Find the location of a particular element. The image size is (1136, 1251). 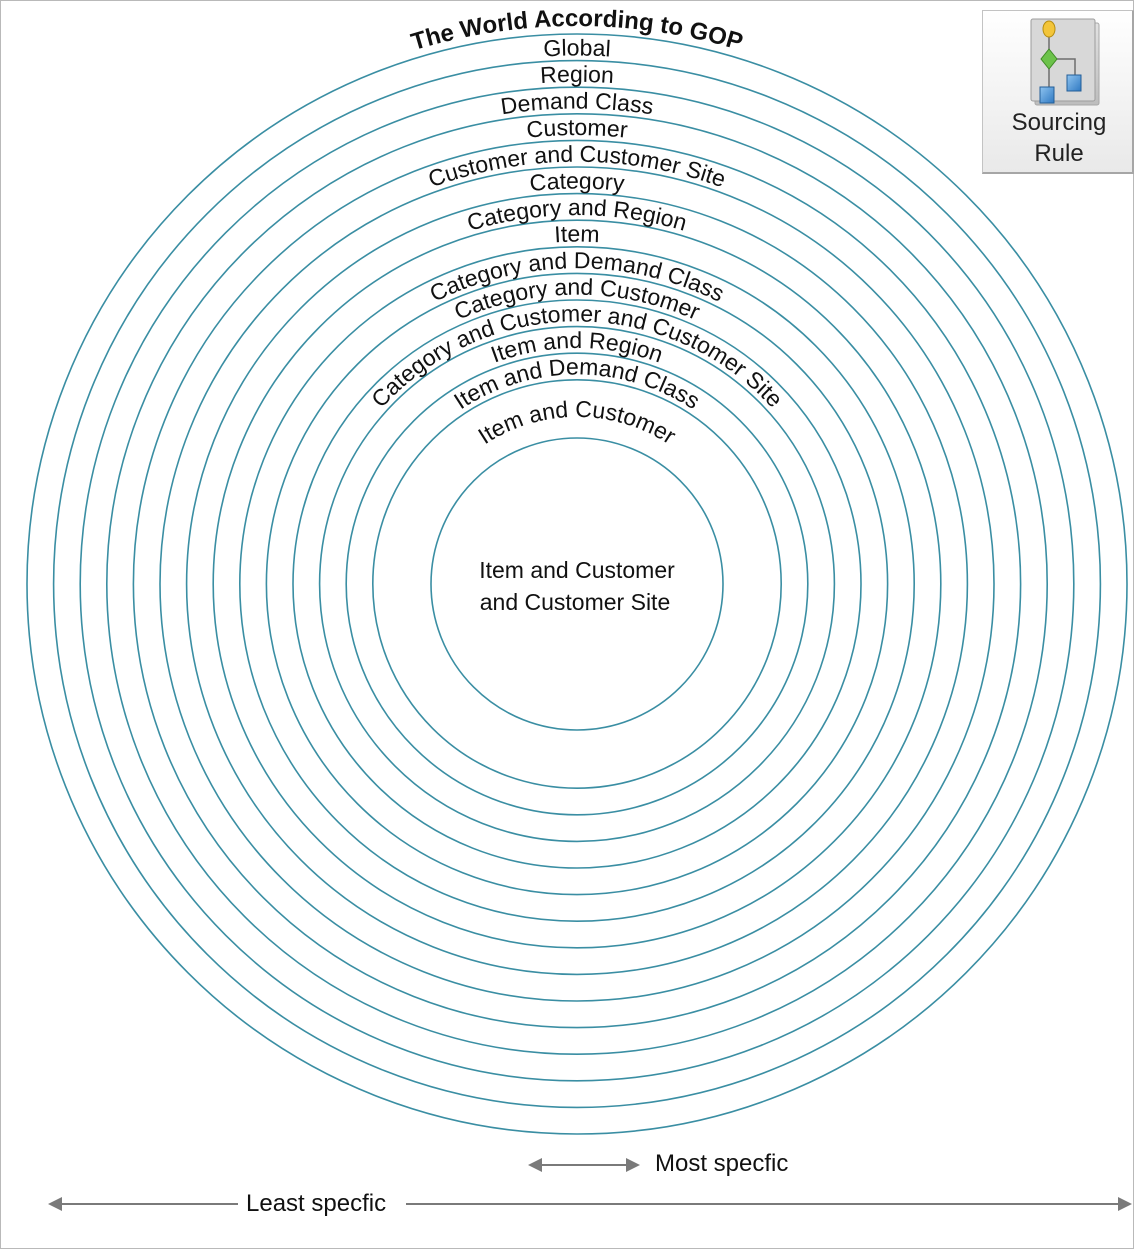

least-specific-label: Least specfic is located at coordinates (316, 1203).